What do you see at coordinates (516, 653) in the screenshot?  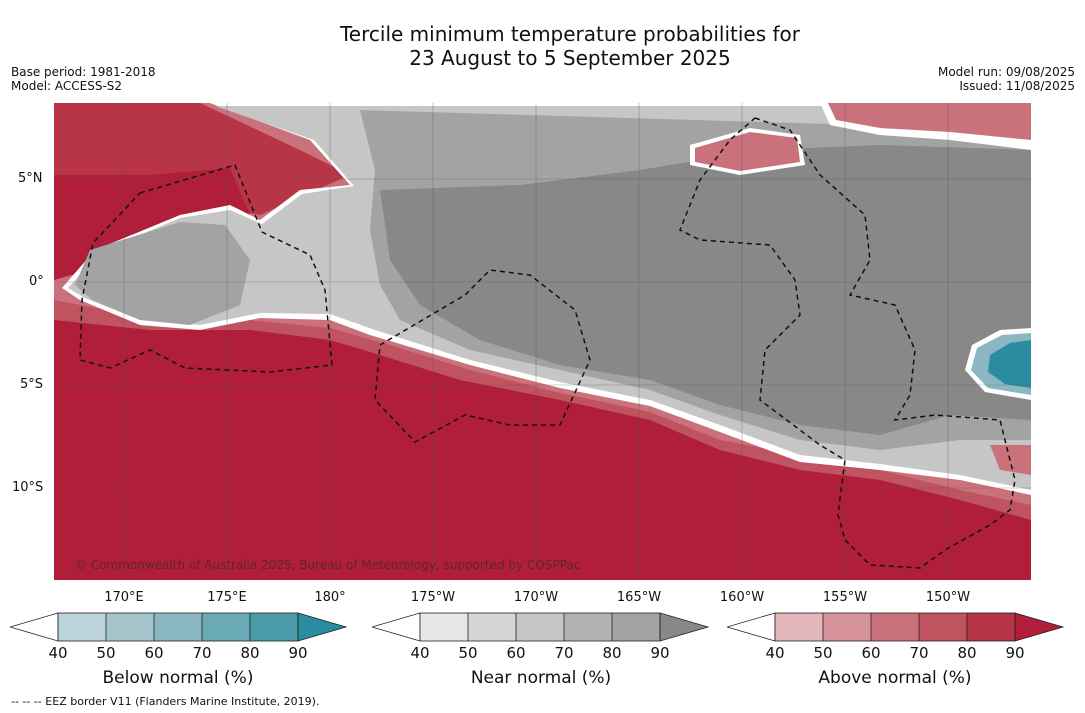 I see `near-tick-60: 60` at bounding box center [516, 653].